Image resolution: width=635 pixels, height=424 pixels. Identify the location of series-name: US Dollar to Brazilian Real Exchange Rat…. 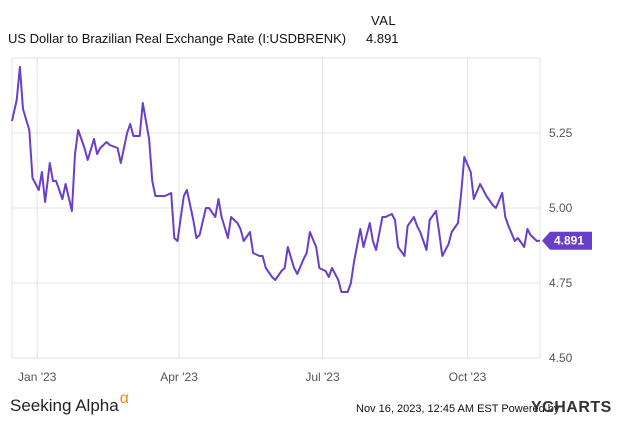
(177, 38).